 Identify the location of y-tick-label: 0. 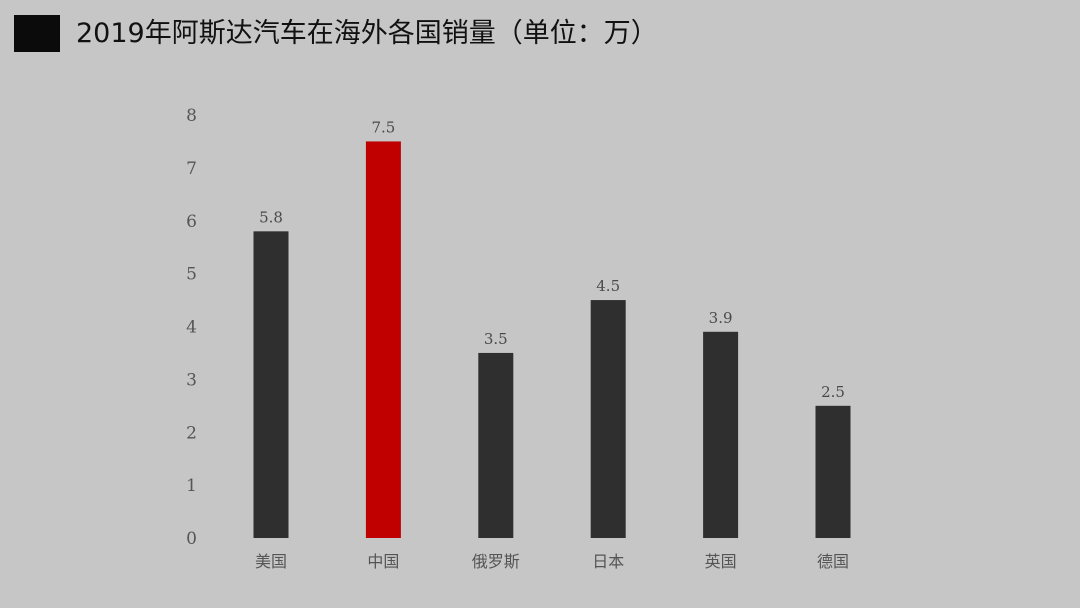
(191, 539).